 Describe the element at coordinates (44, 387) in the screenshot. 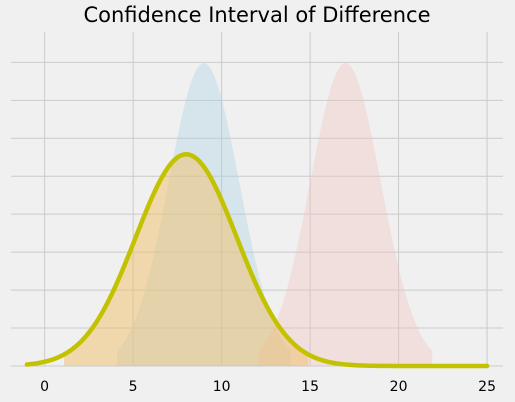

I see `x-tick-label: 0` at that location.